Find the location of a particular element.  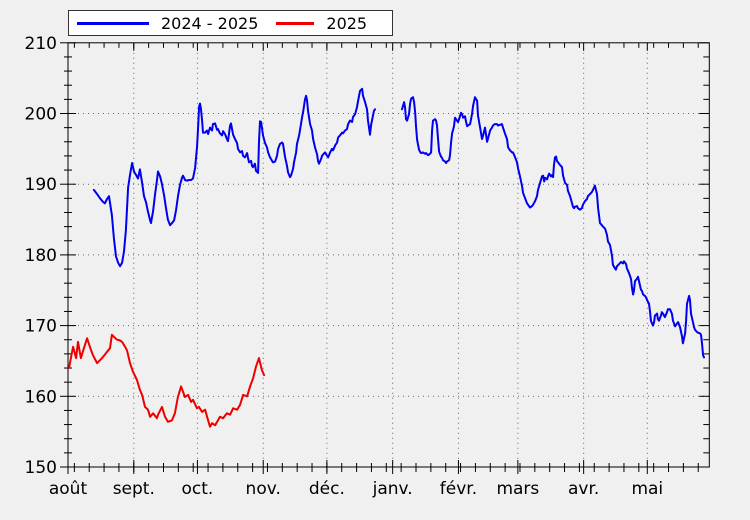

x-month-label: nov. is located at coordinates (263, 489).